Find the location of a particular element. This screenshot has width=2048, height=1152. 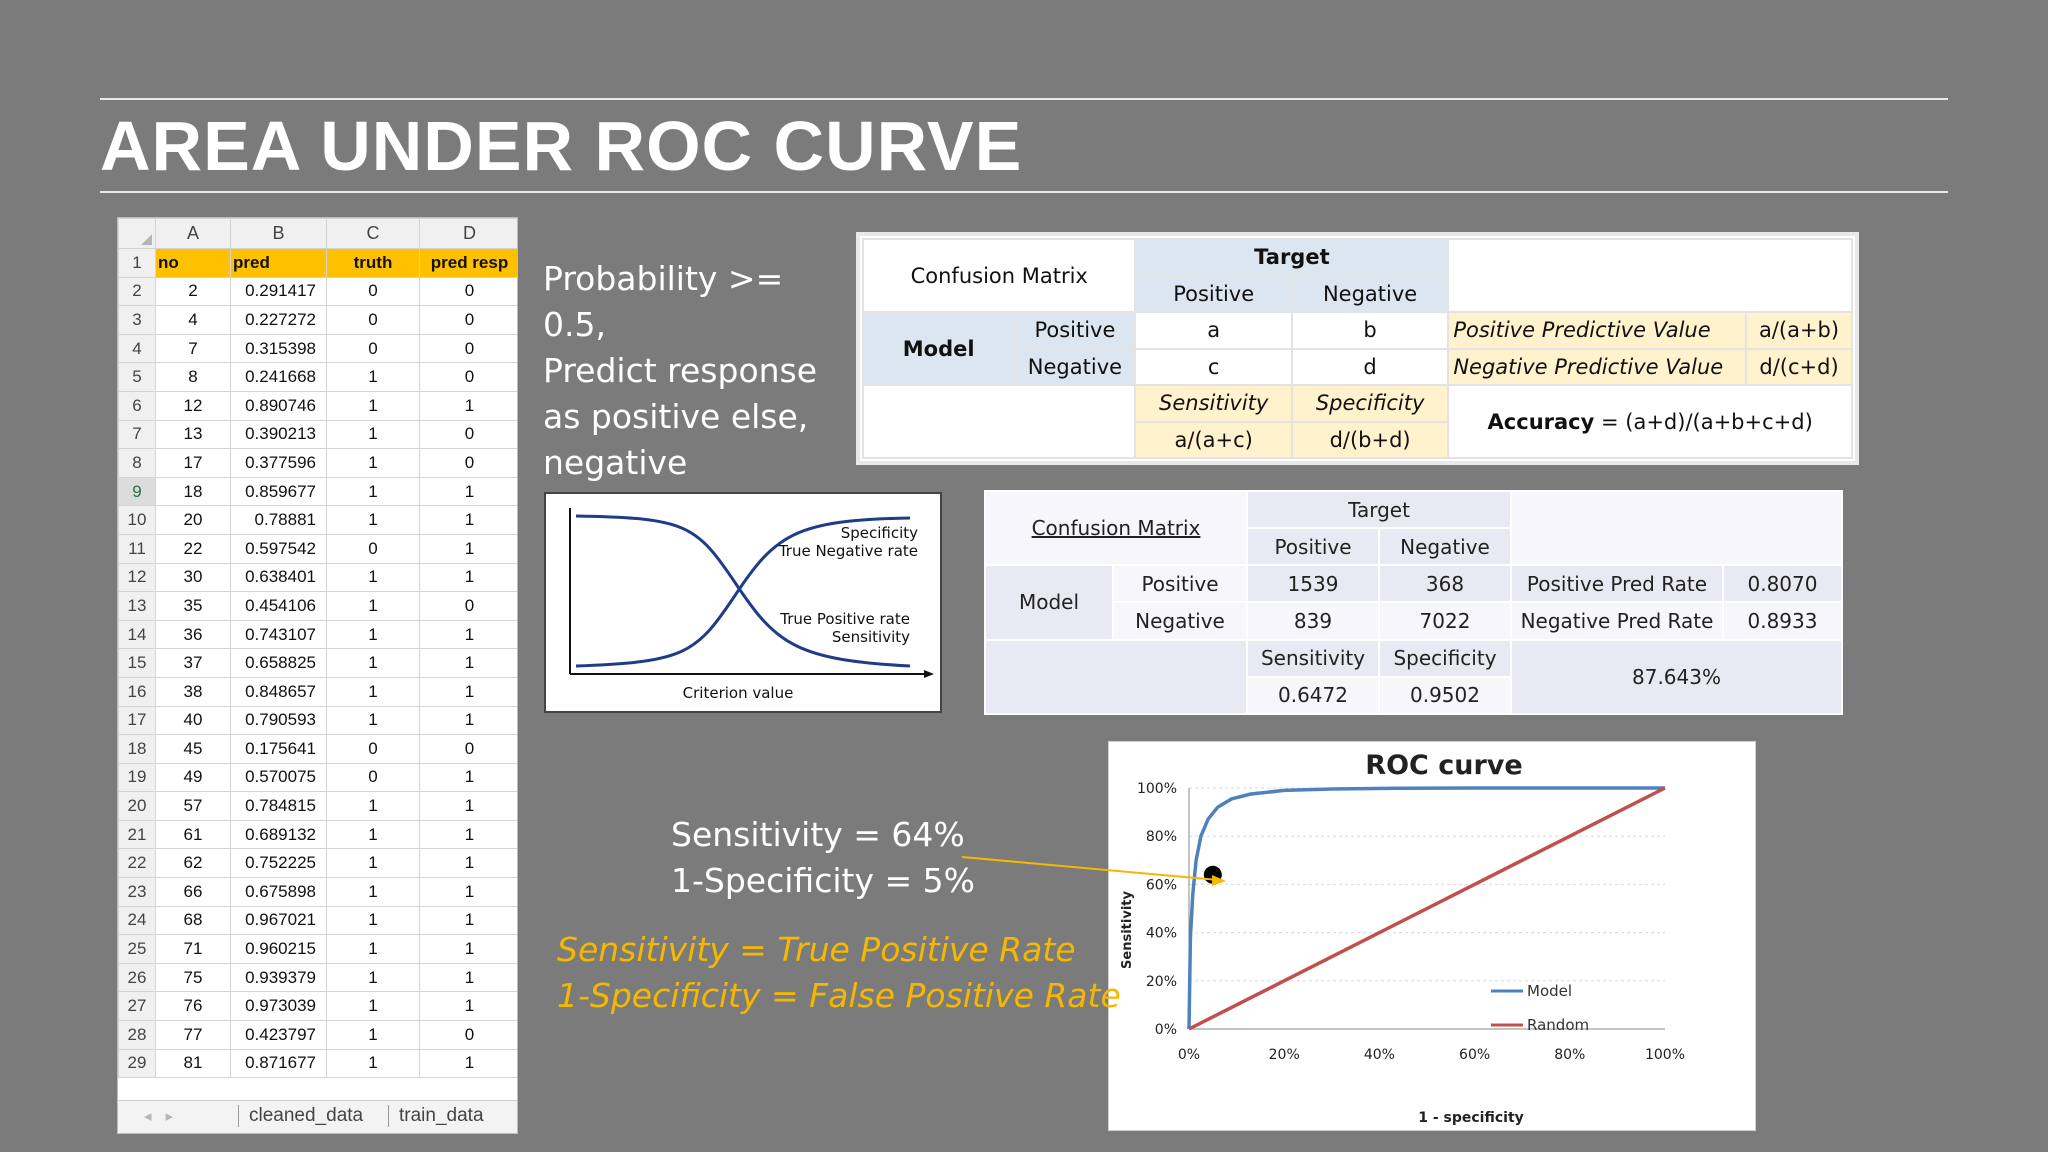

cell: 0.743107 is located at coordinates (278, 634).